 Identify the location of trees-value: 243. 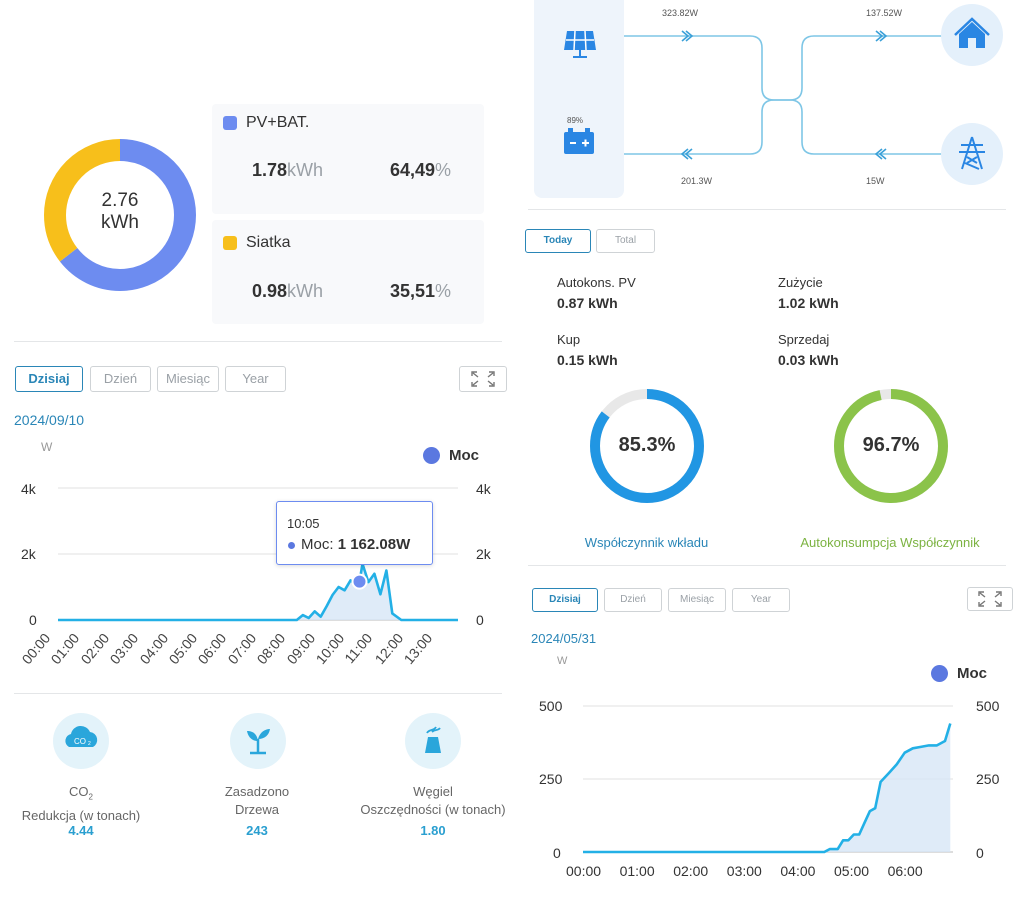
(257, 830).